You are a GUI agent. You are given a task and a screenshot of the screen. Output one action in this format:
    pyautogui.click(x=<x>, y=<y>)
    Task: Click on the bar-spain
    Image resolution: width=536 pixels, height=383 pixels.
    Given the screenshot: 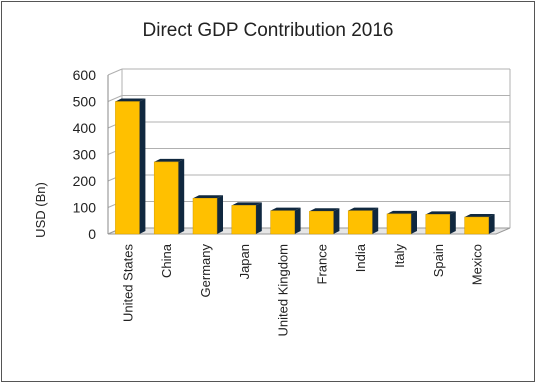 What is the action you would take?
    pyautogui.click(x=440, y=223)
    